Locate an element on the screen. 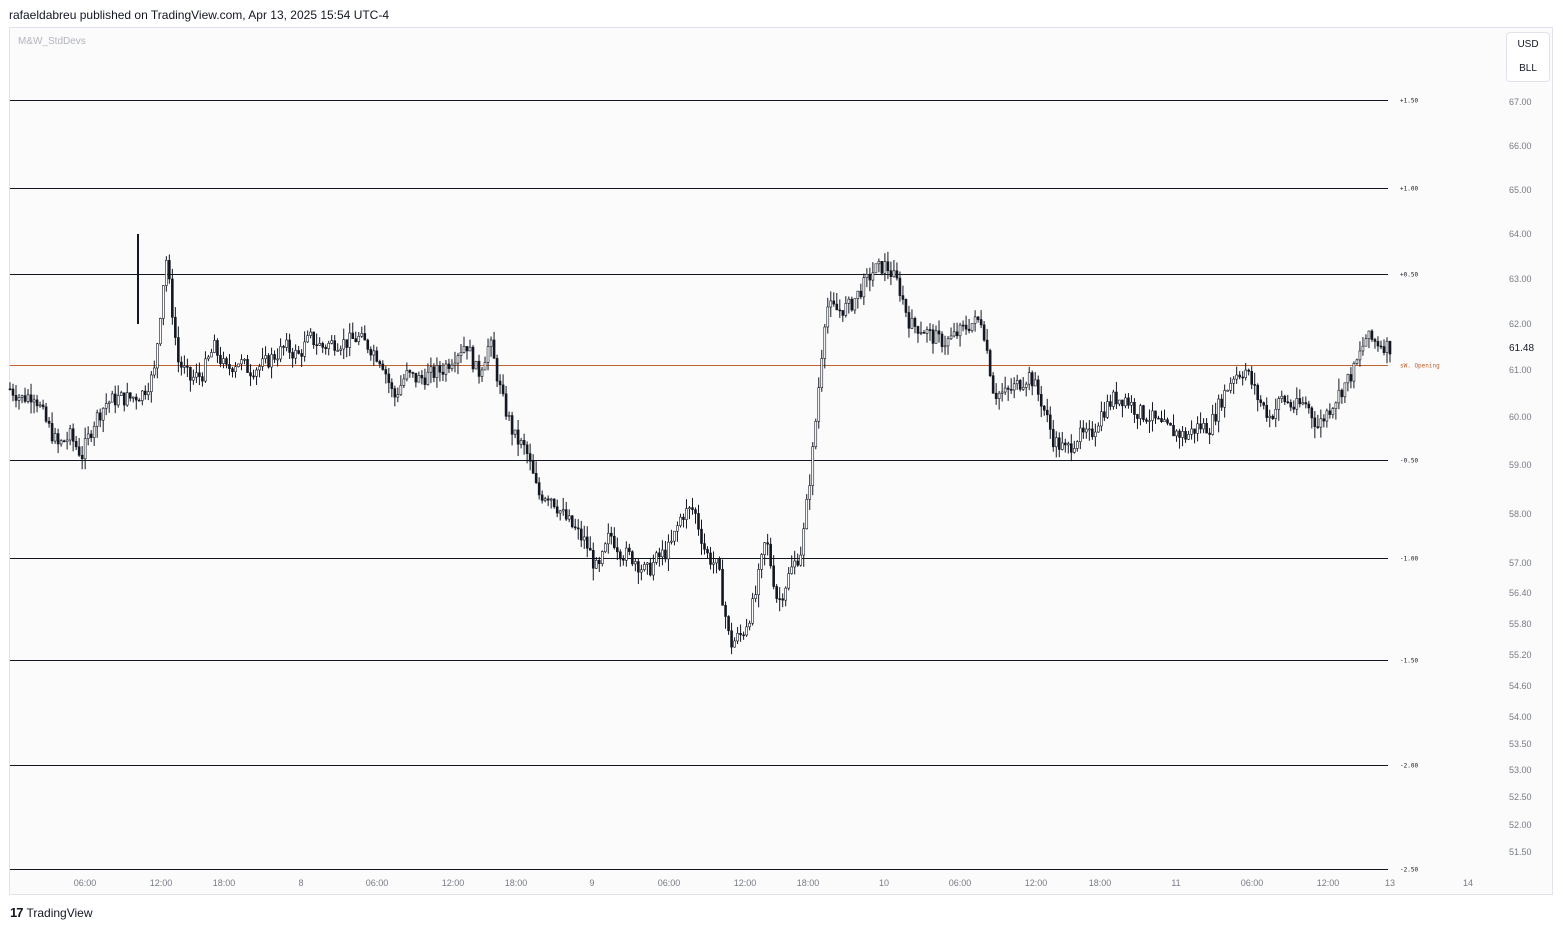 The height and width of the screenshot is (931, 1563). currency-primary: USD is located at coordinates (1528, 44).